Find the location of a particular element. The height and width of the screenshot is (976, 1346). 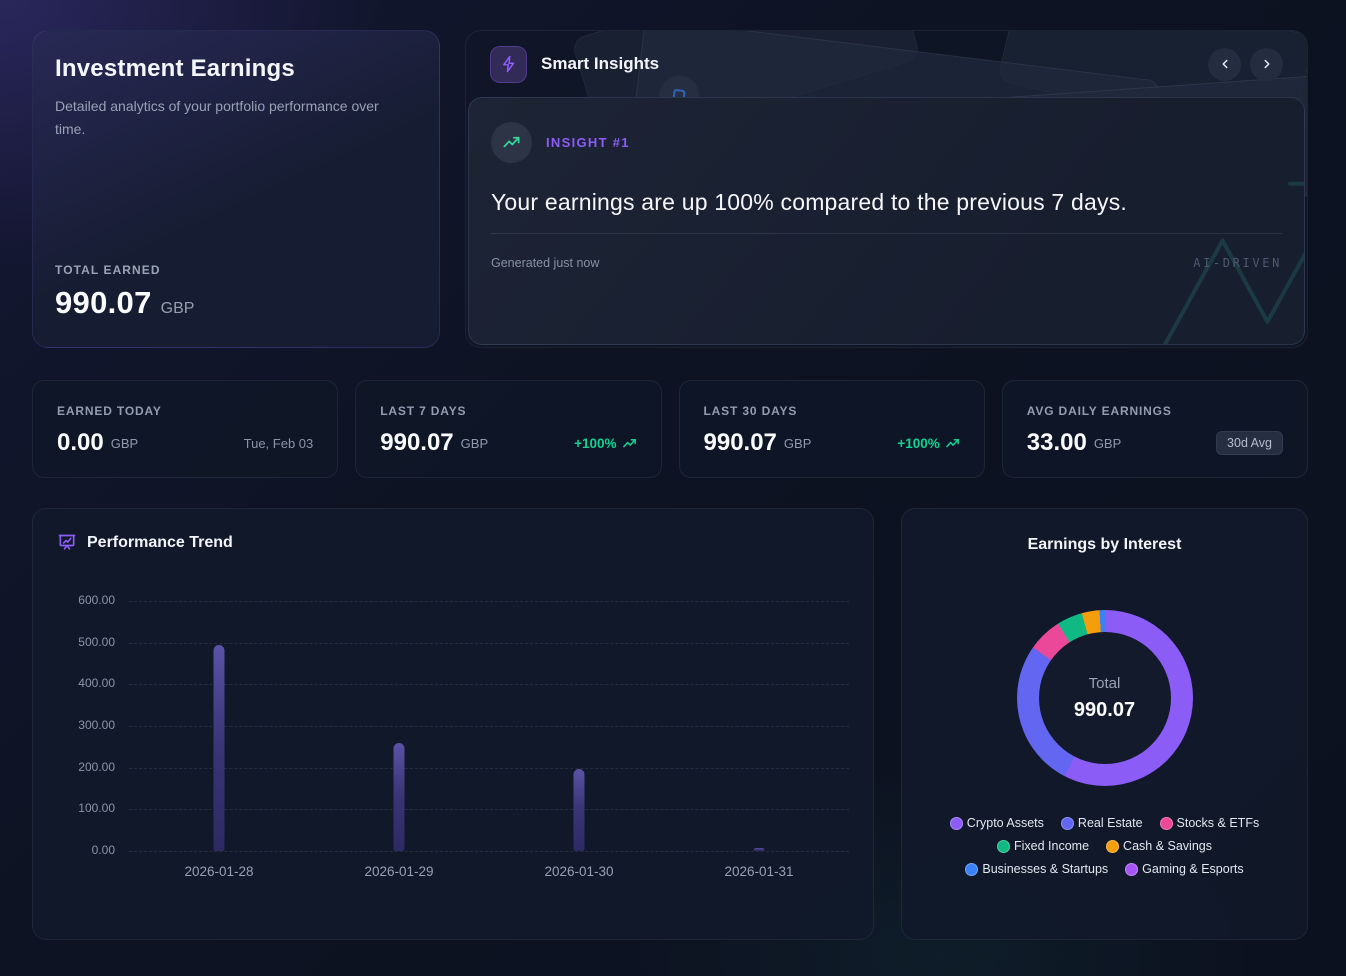

legend-row: Fixed Income Cash & Savings is located at coordinates (1104, 846).